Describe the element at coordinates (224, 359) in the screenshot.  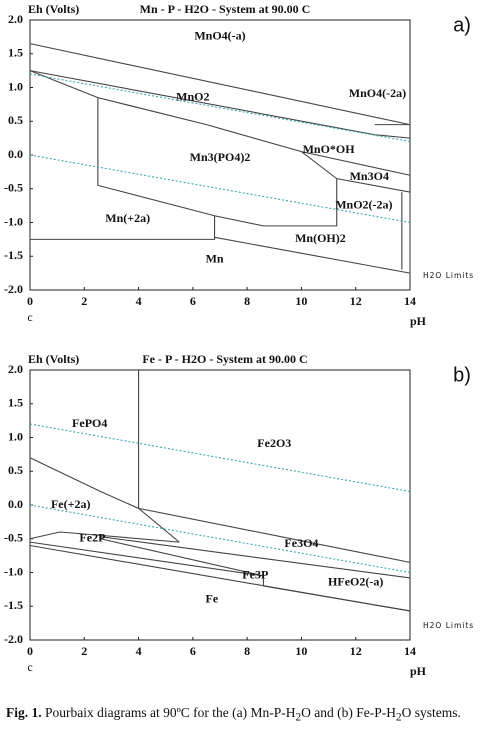
I see `chart-title: Fe - P - H2O - System at 90.00 C` at that location.